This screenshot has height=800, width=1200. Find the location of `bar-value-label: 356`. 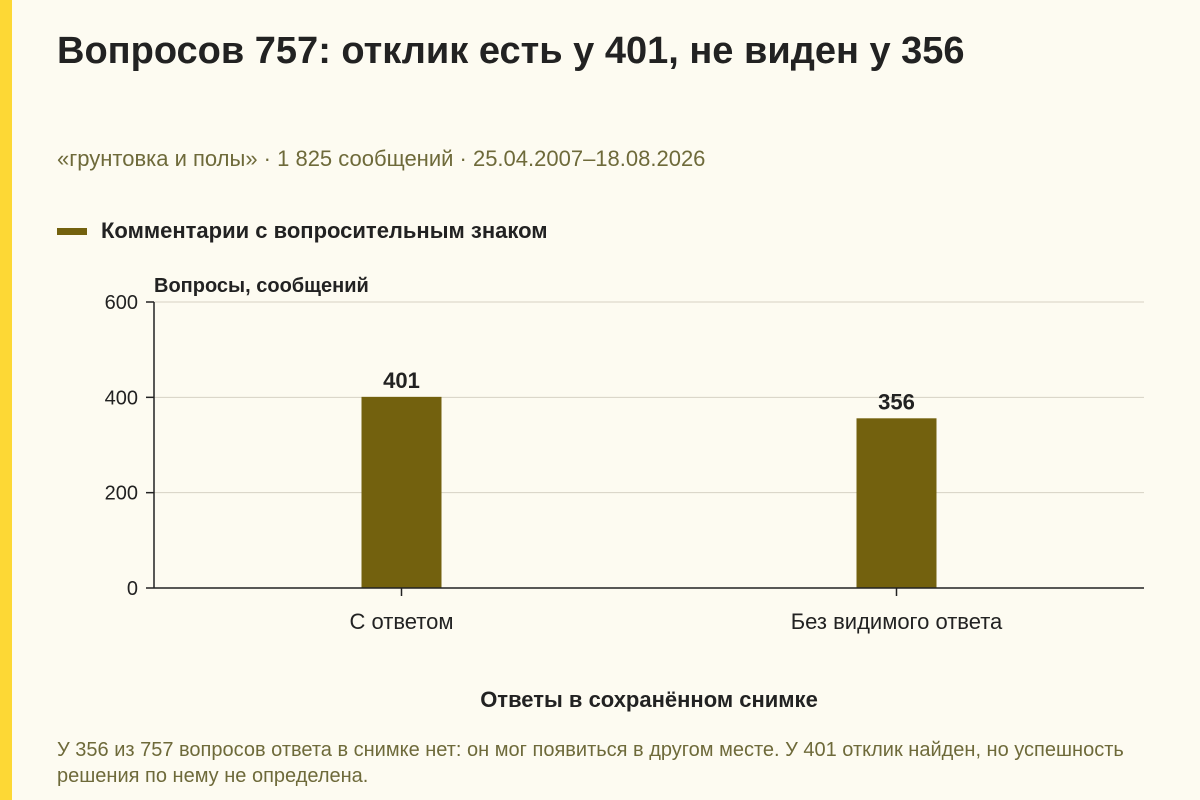

bar-value-label: 356 is located at coordinates (896, 401).